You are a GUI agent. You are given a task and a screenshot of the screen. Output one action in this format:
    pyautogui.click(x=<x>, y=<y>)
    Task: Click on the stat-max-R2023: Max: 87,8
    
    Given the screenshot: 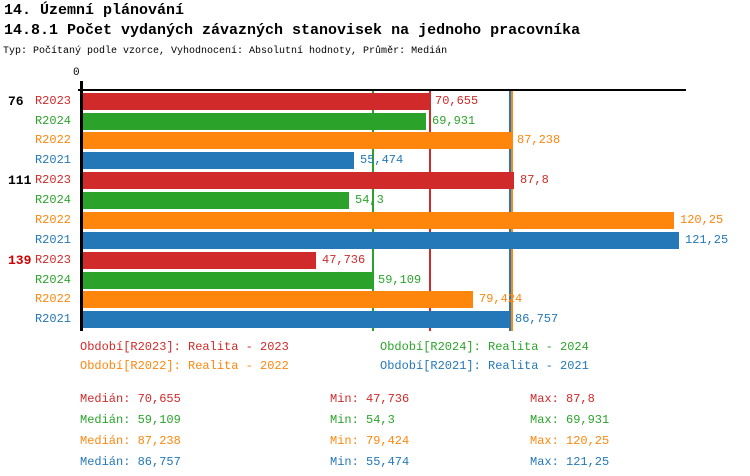 What is the action you would take?
    pyautogui.click(x=562, y=399)
    